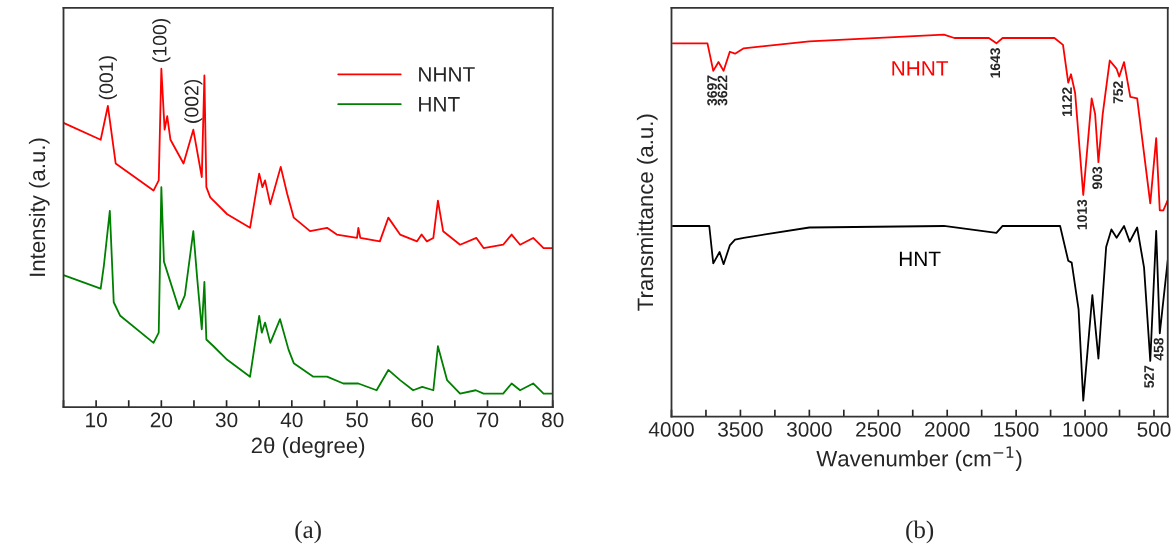 This screenshot has width=1176, height=557. What do you see at coordinates (447, 74) in the screenshot?
I see `legend-label: NHNT` at bounding box center [447, 74].